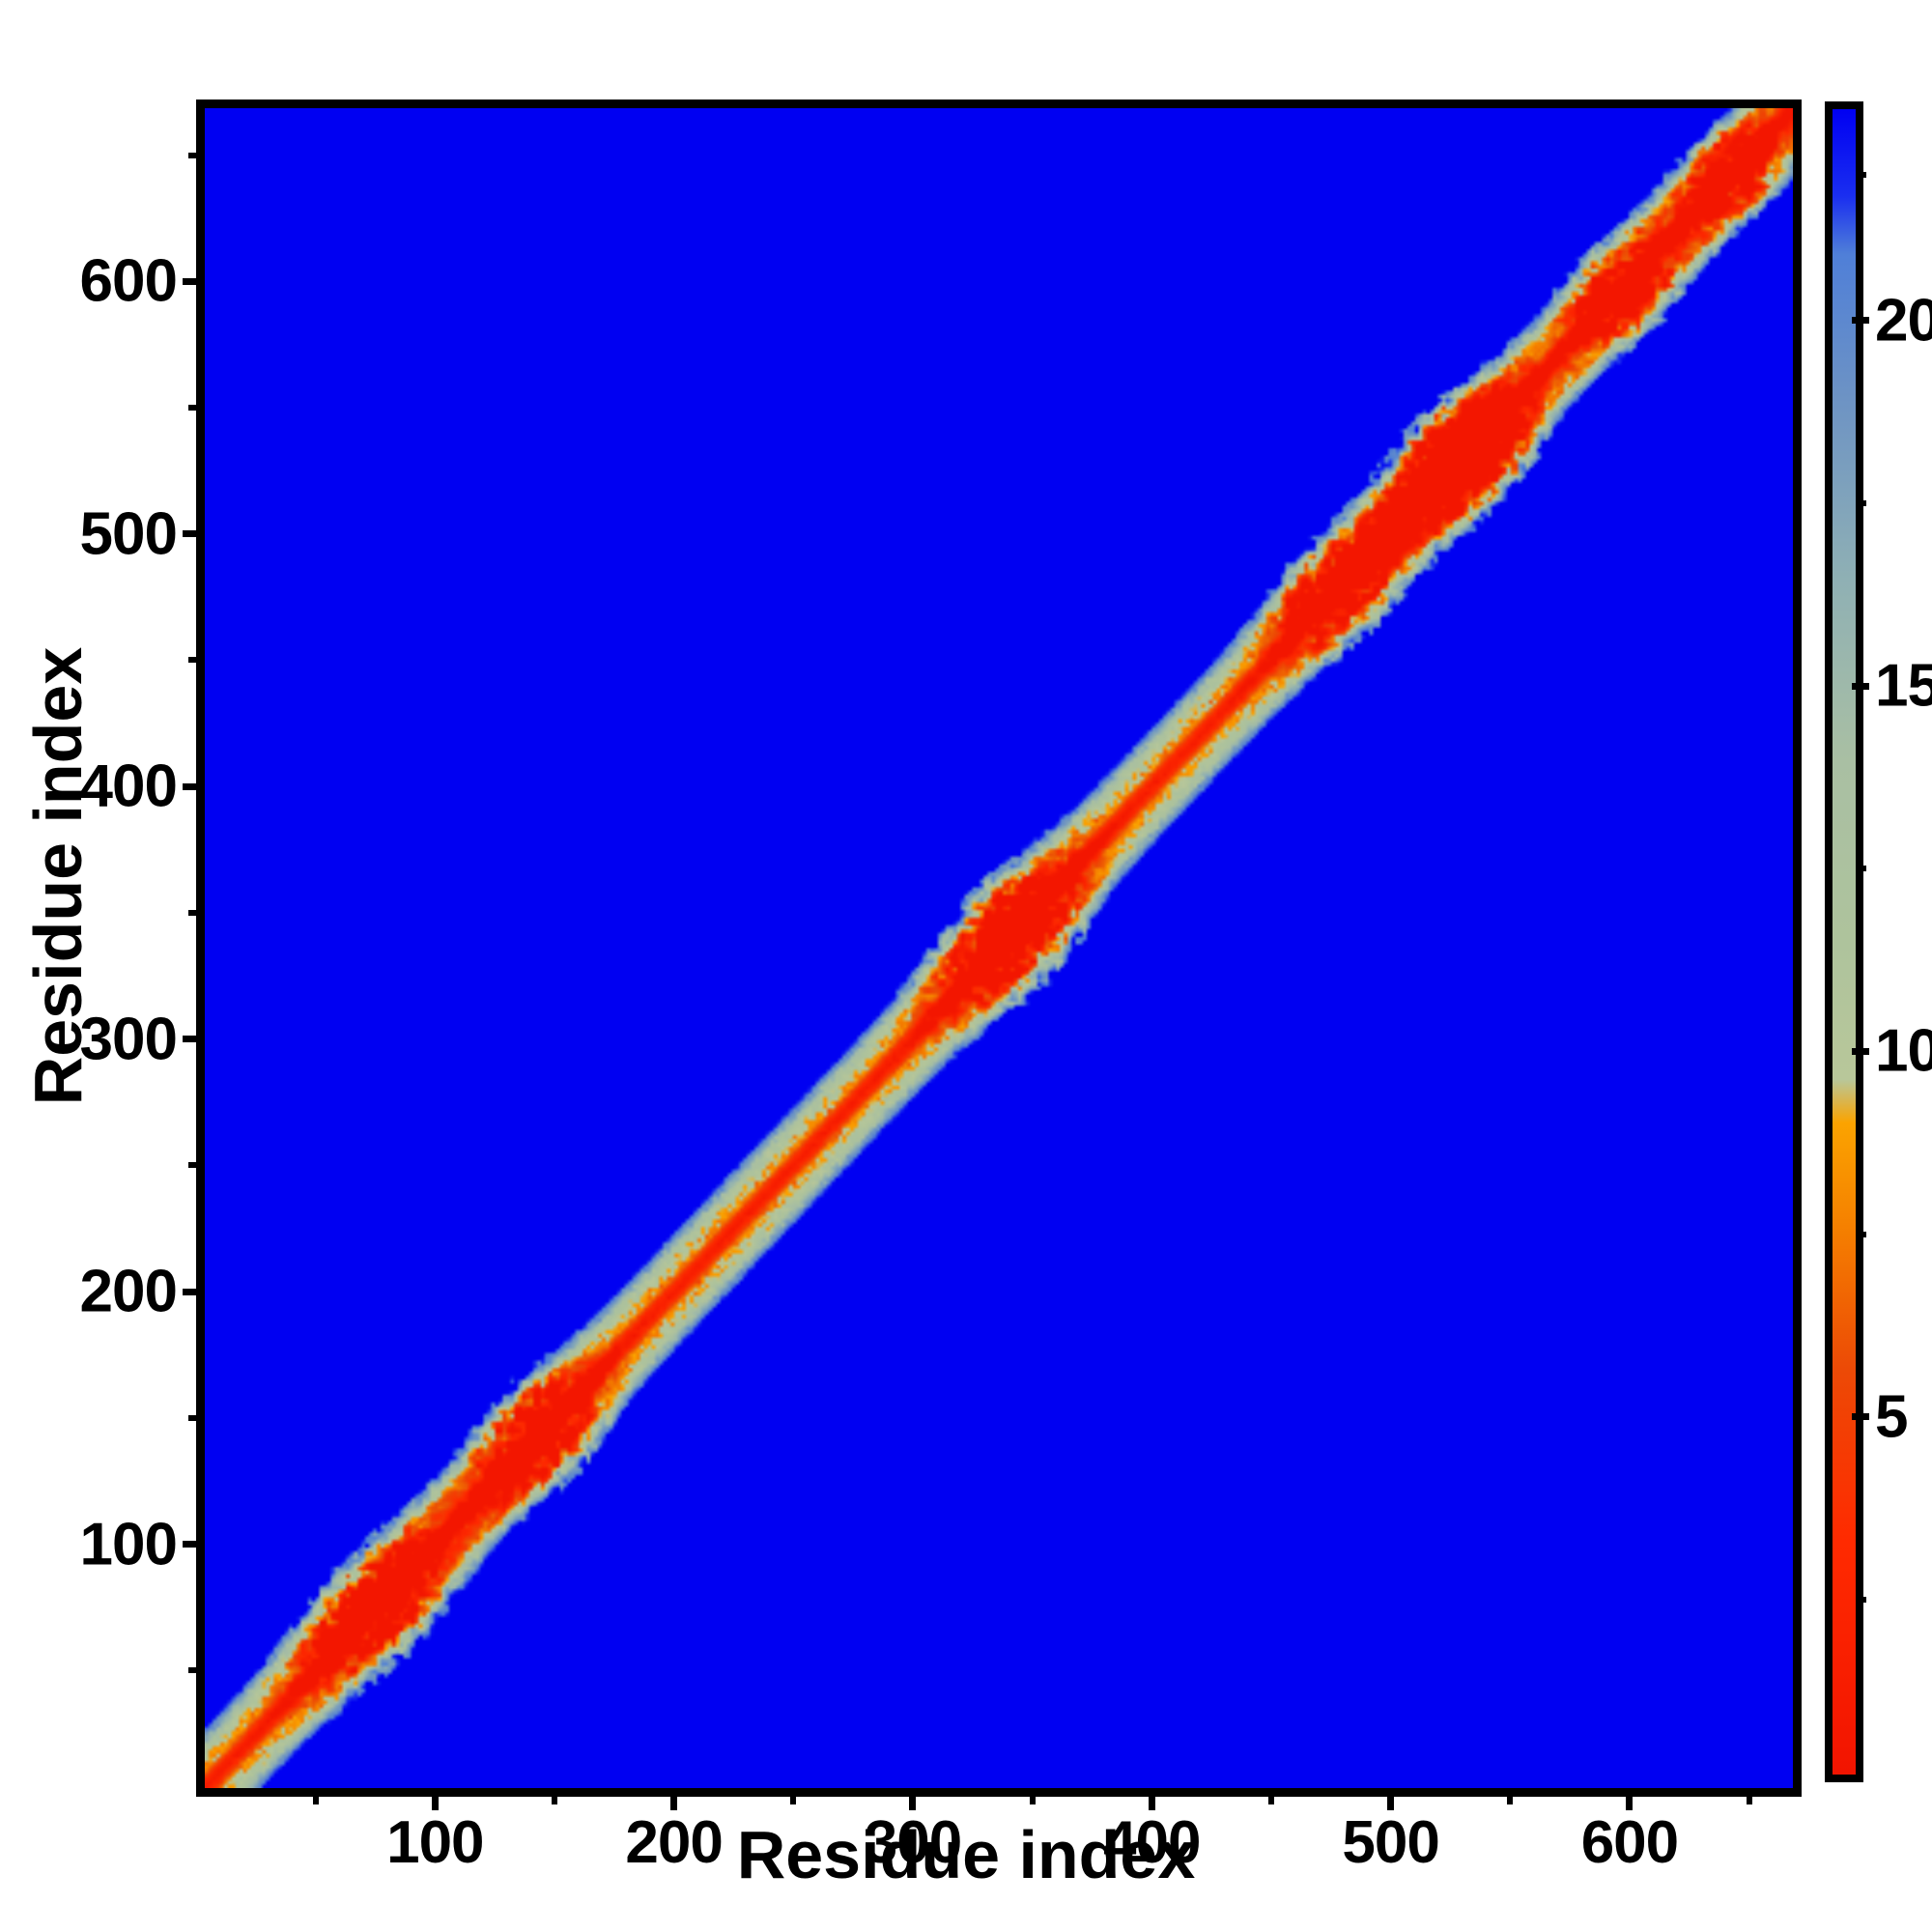 This screenshot has width=1932, height=1932. What do you see at coordinates (128, 534) in the screenshot?
I see `y-tick-label: 500` at bounding box center [128, 534].